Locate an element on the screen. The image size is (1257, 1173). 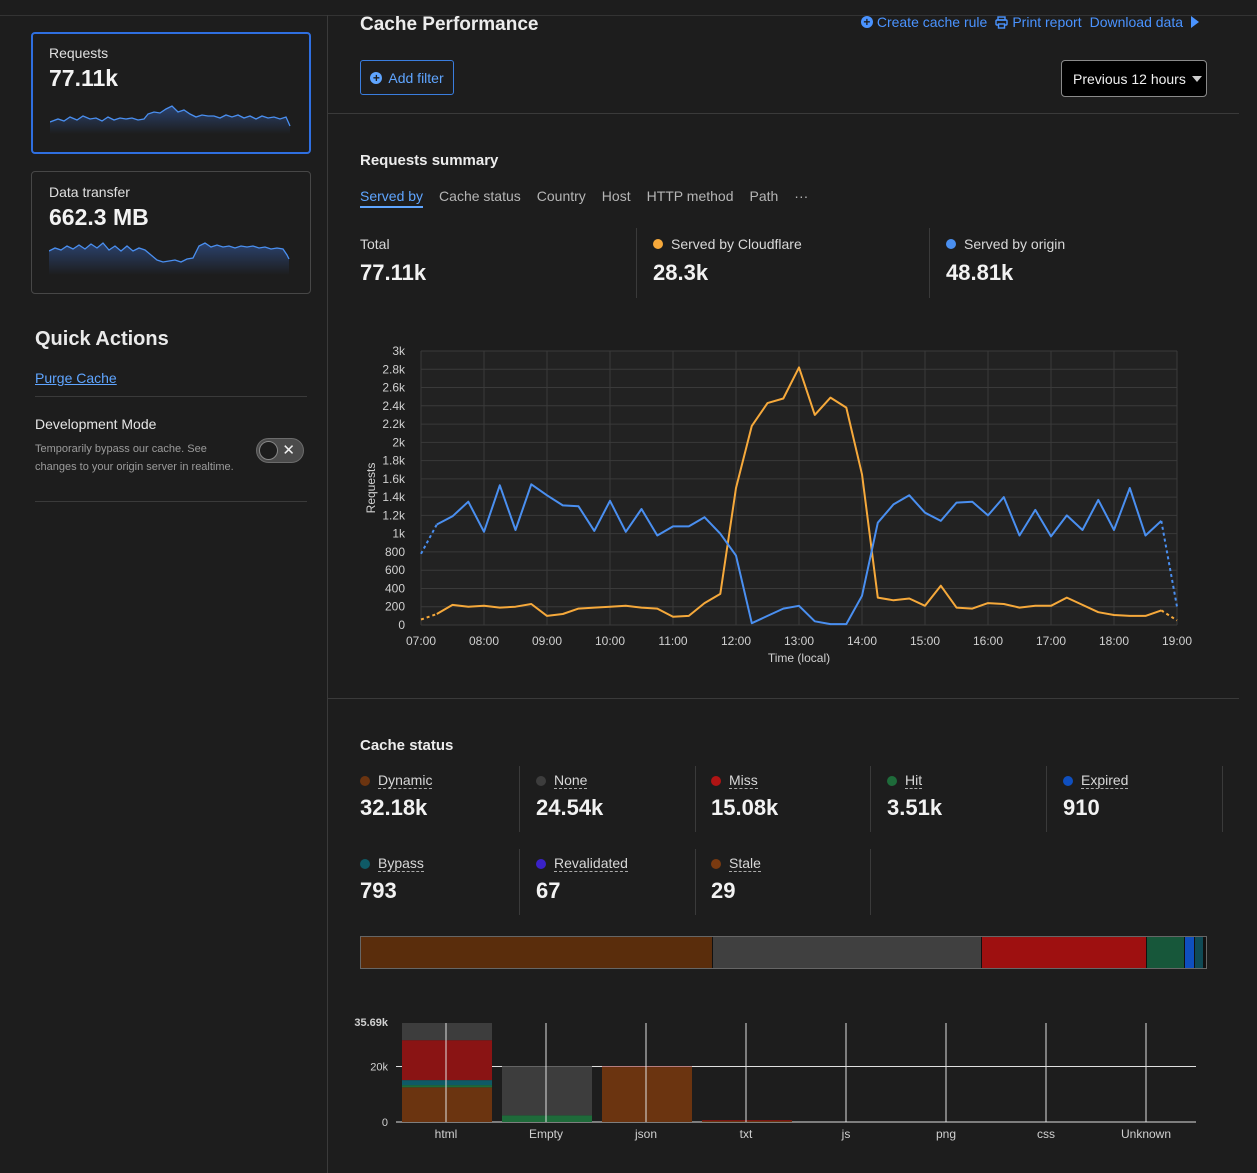
summary-label: Total is located at coordinates (375, 244).